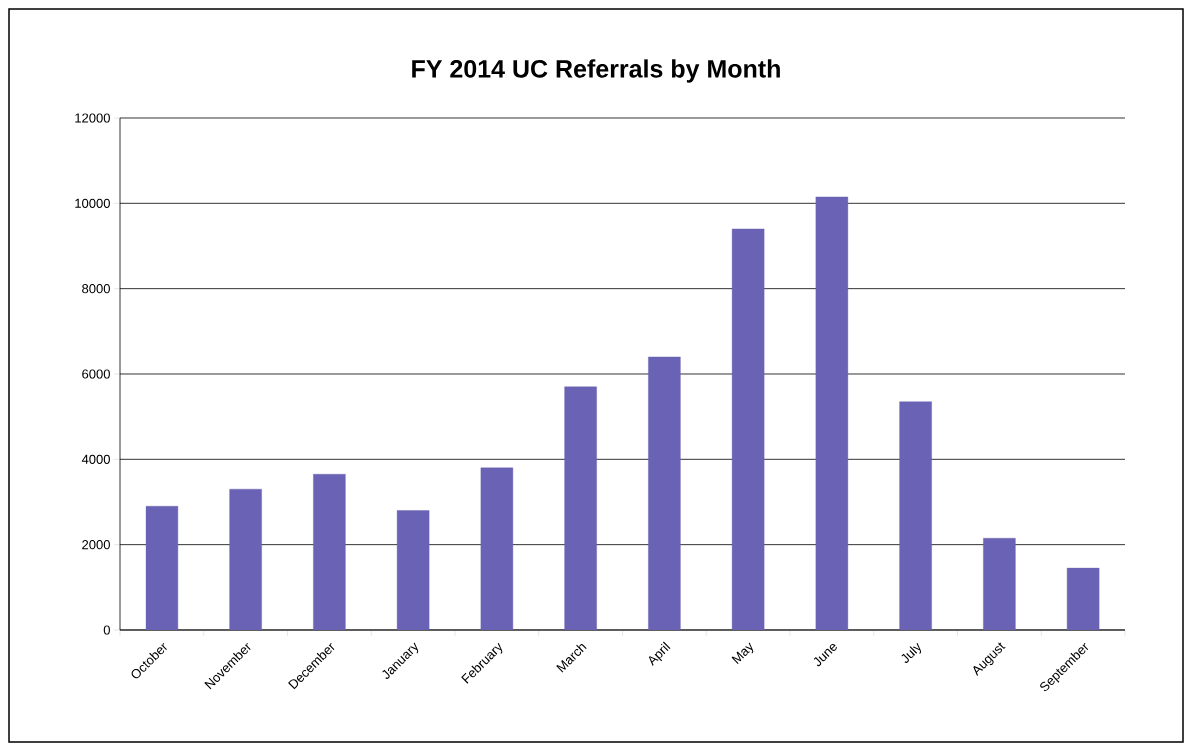 This screenshot has width=1192, height=751. I want to click on y-tick-label: 10000, so click(92, 203).